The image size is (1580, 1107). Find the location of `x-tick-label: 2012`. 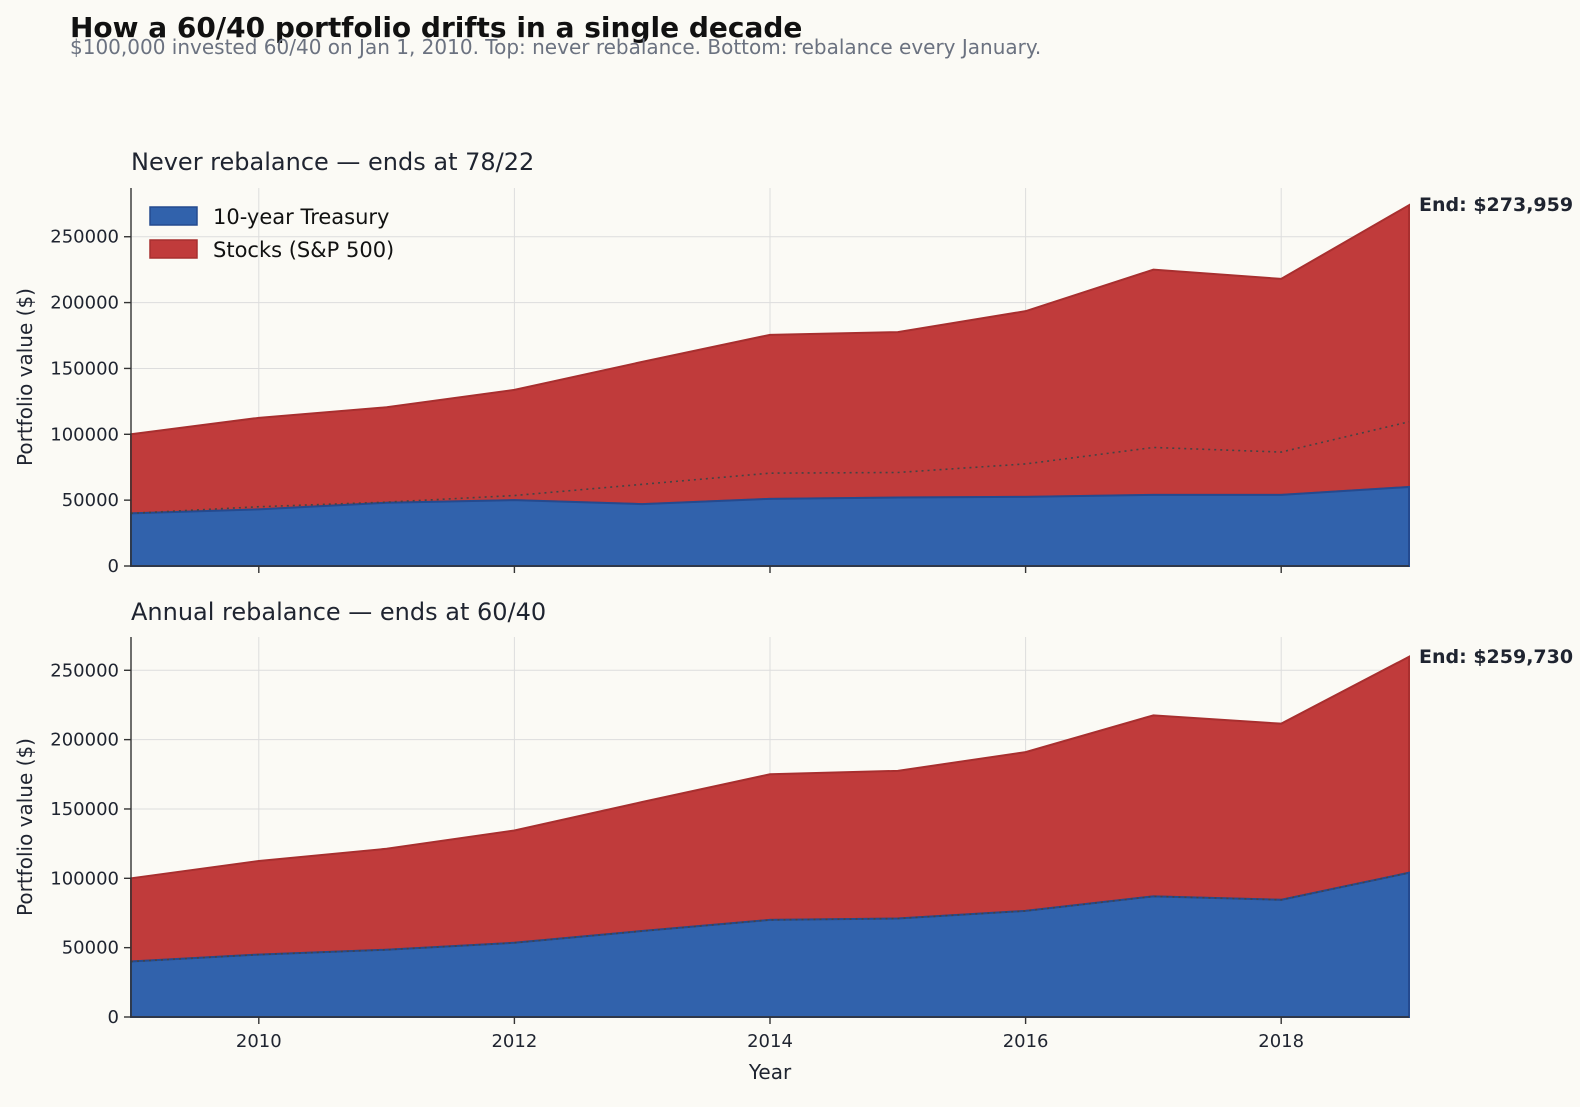

x-tick-label: 2012 is located at coordinates (514, 1041).